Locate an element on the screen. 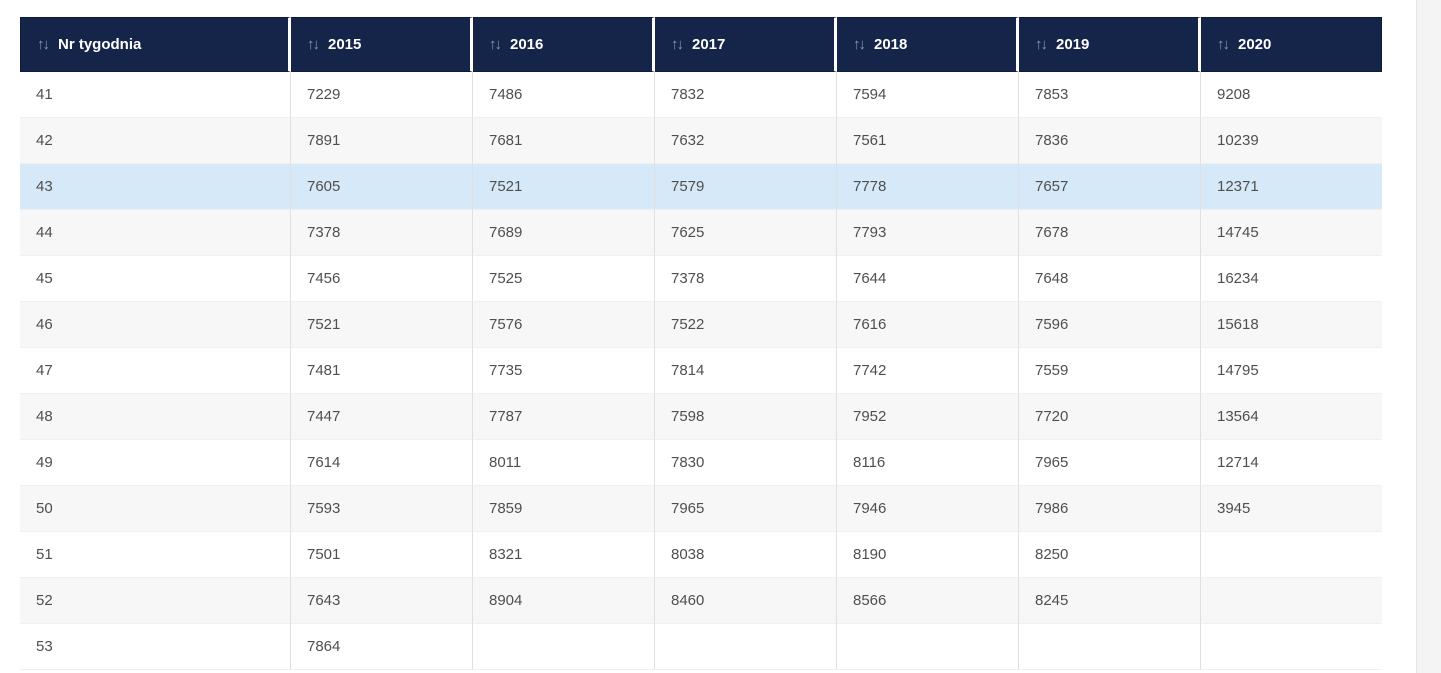  value-cell: 7720 is located at coordinates (1110, 417).